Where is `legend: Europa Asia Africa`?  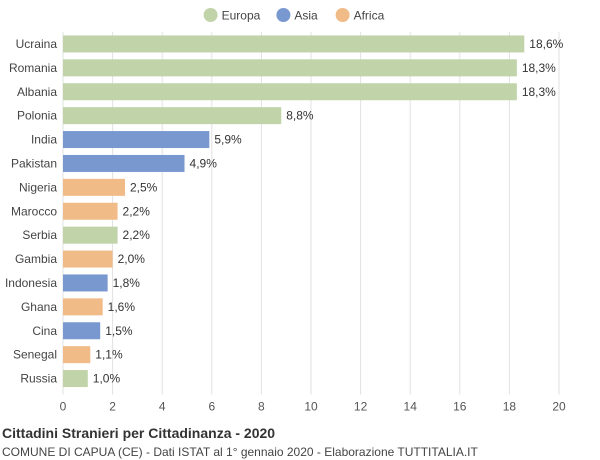 legend: Europa Asia Africa is located at coordinates (294, 15).